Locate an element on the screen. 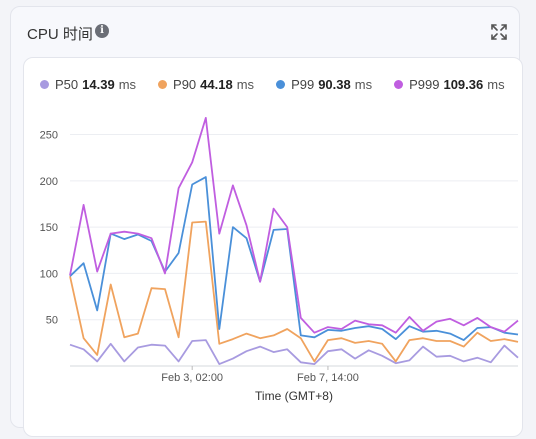 This screenshot has height=439, width=536. legend-item-p99: P99 90.38 ms is located at coordinates (324, 84).